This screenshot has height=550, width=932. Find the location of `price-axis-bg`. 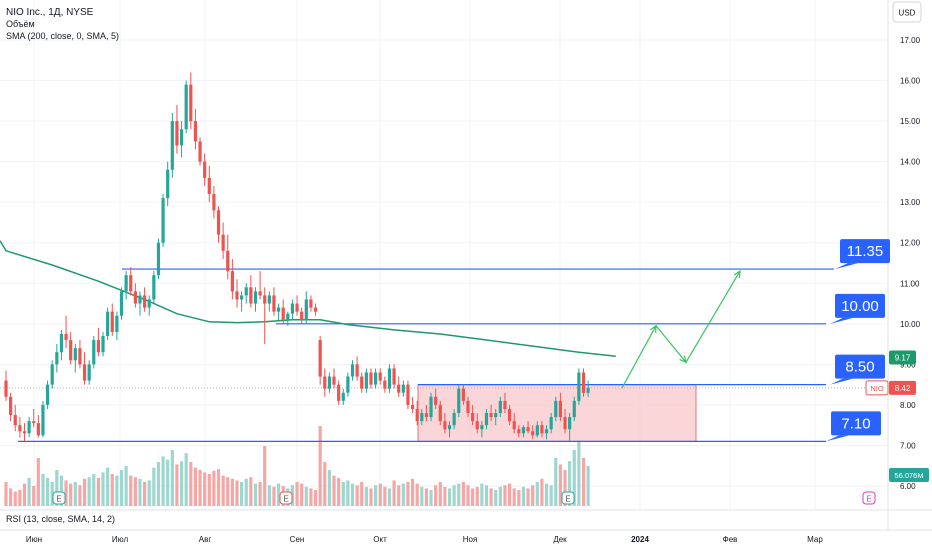

price-axis-bg is located at coordinates (910, 265).